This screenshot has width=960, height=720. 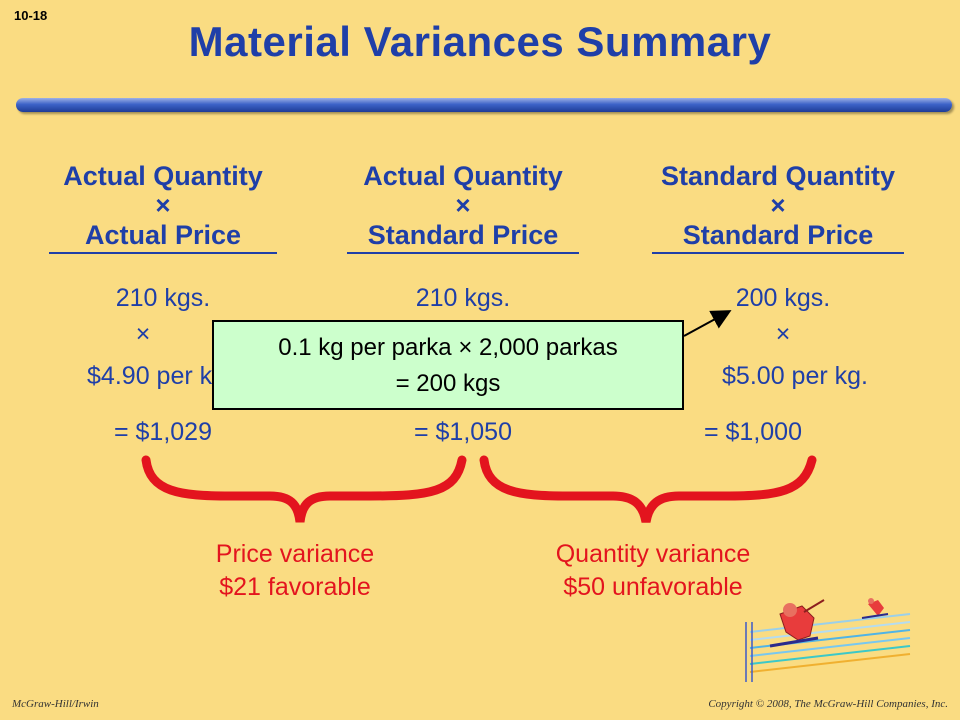 What do you see at coordinates (304, 489) in the screenshot?
I see `price-variance-brace` at bounding box center [304, 489].